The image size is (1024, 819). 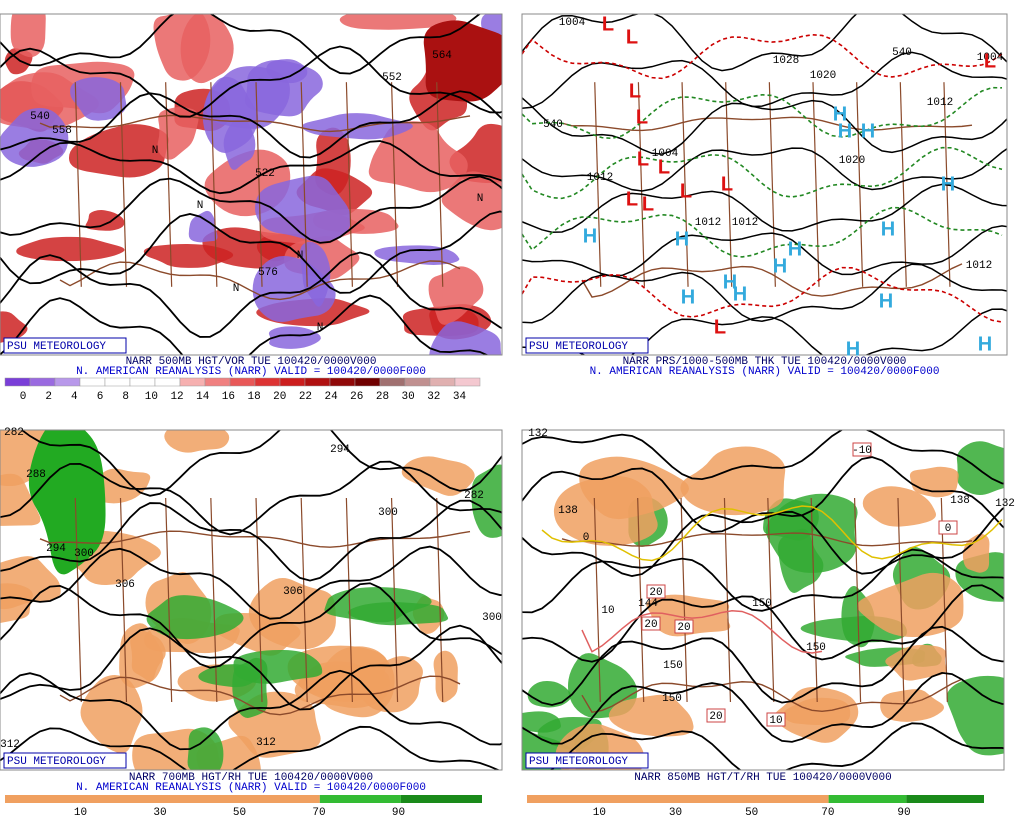 I want to click on boxed-label: 10, so click(x=775, y=721).